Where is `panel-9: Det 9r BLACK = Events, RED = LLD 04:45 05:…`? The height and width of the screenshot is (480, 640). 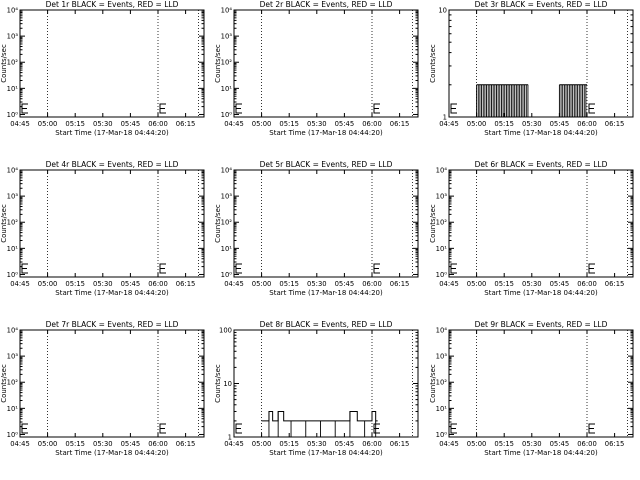 panel-9: Det 9r BLACK = Events, RED = LLD 04:45 05:… is located at coordinates (531, 388).